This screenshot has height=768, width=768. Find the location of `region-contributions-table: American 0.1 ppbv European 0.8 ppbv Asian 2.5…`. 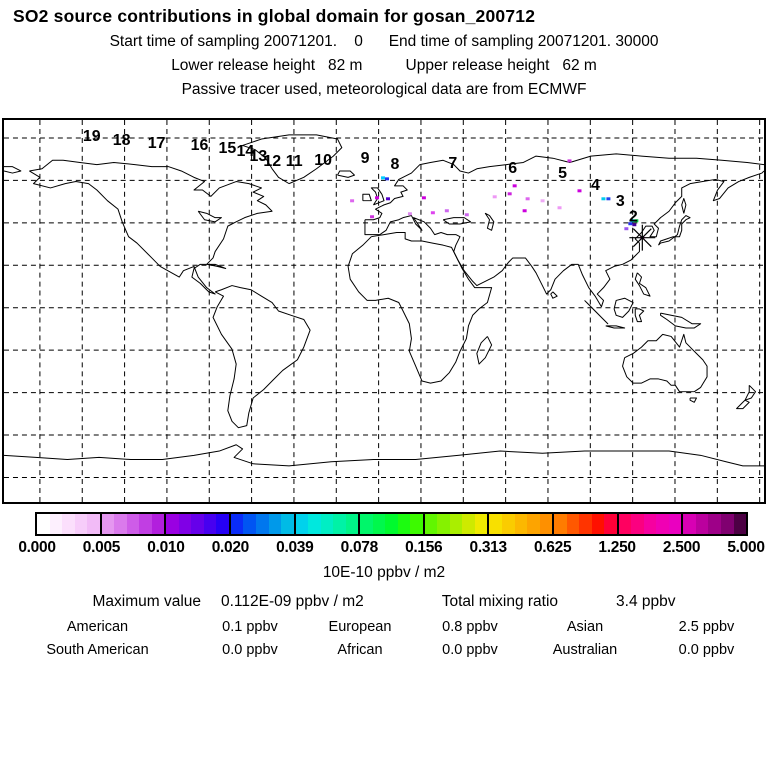

region-contributions-table: American 0.1 ppbv European 0.8 ppbv Asian 2.5… is located at coordinates (384, 638).